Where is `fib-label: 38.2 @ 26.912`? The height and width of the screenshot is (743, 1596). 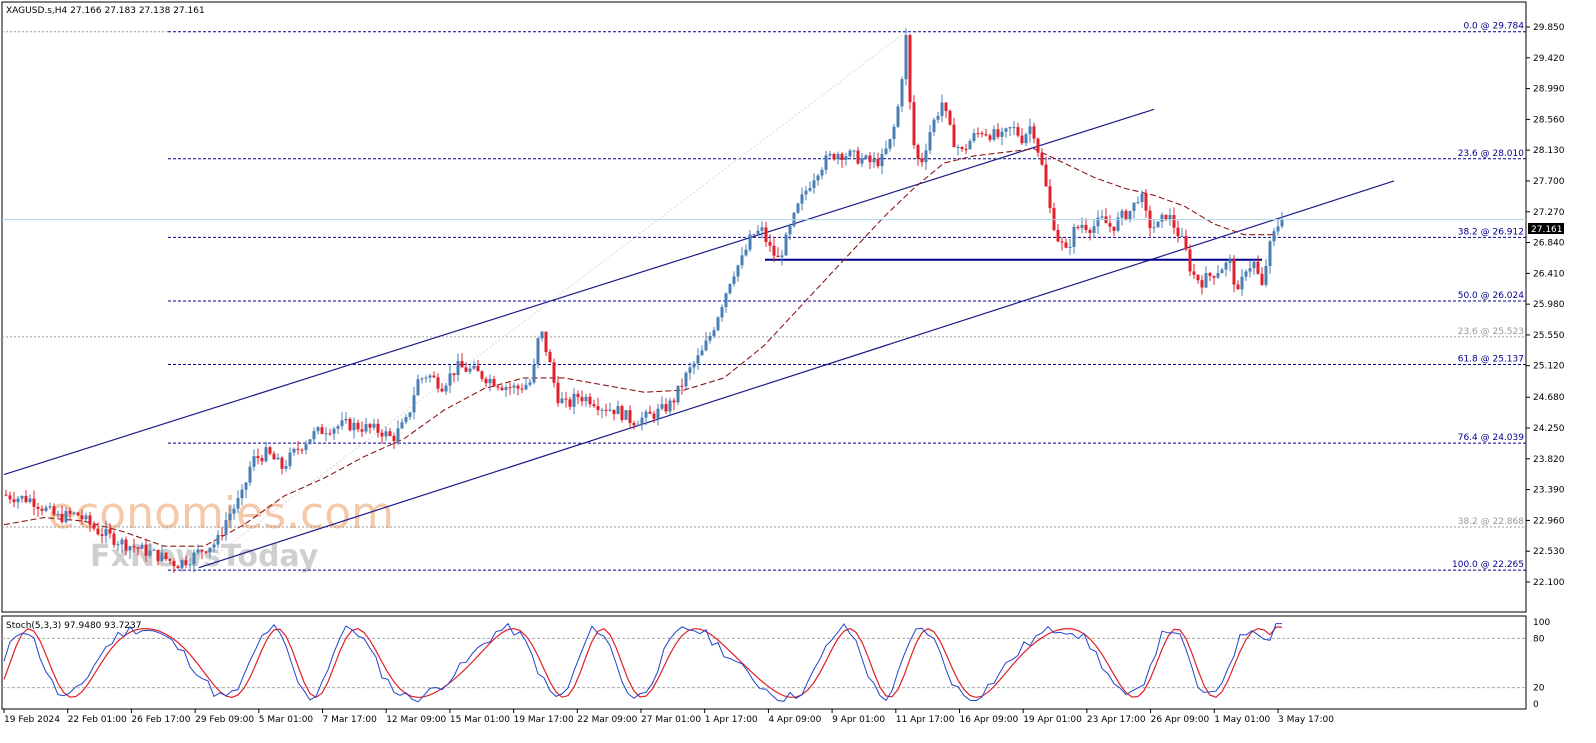
fib-label: 38.2 @ 26.912 is located at coordinates (1491, 232).